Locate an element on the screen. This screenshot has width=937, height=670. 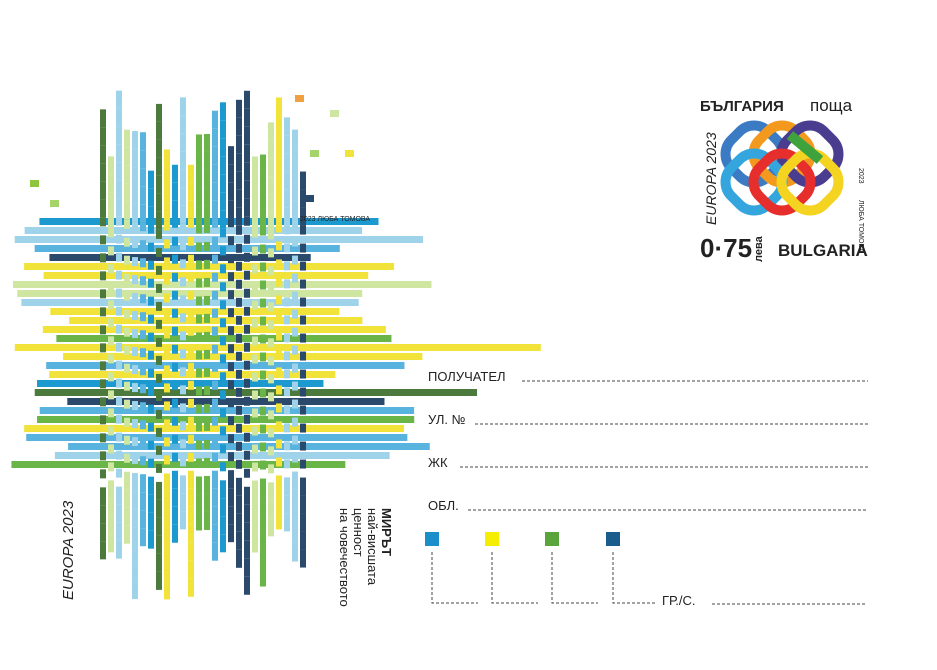
stamp-knot is located at coordinates (782, 168).